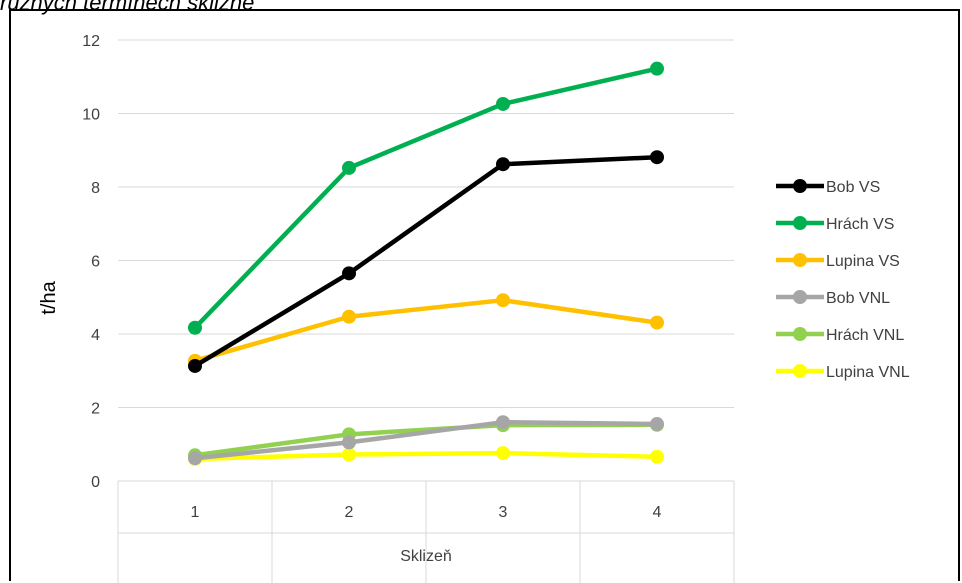 The width and height of the screenshot is (962, 583). What do you see at coordinates (349, 512) in the screenshot?
I see `x-tick-label: 2` at bounding box center [349, 512].